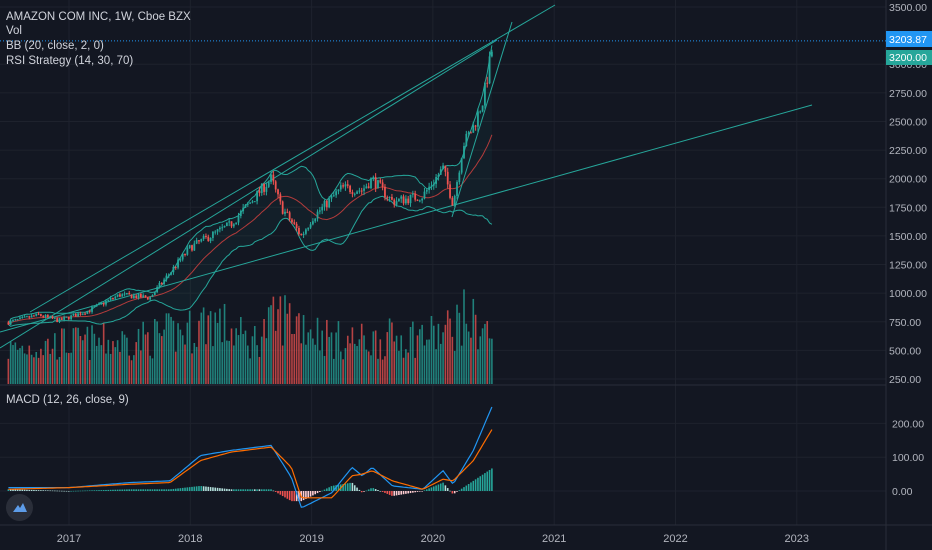 This screenshot has width=932, height=550. I want to click on signal-line, so click(250, 464).